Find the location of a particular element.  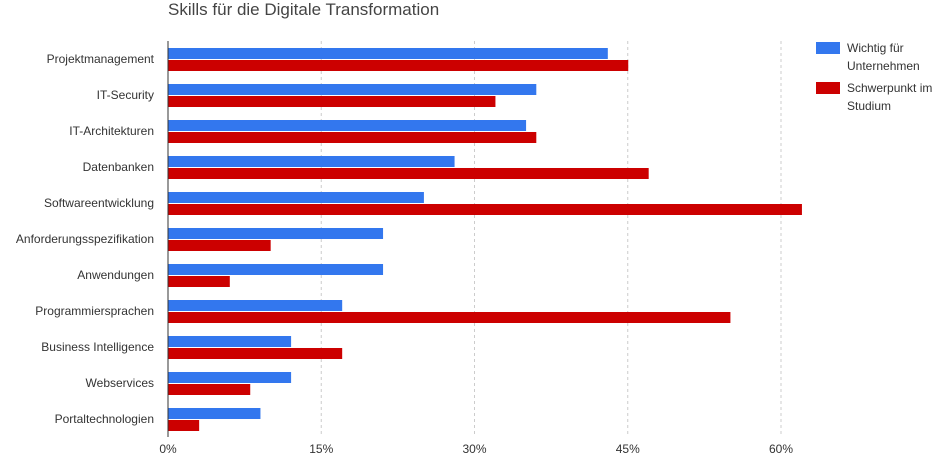

category-label: Datenbanken is located at coordinates (118, 167).